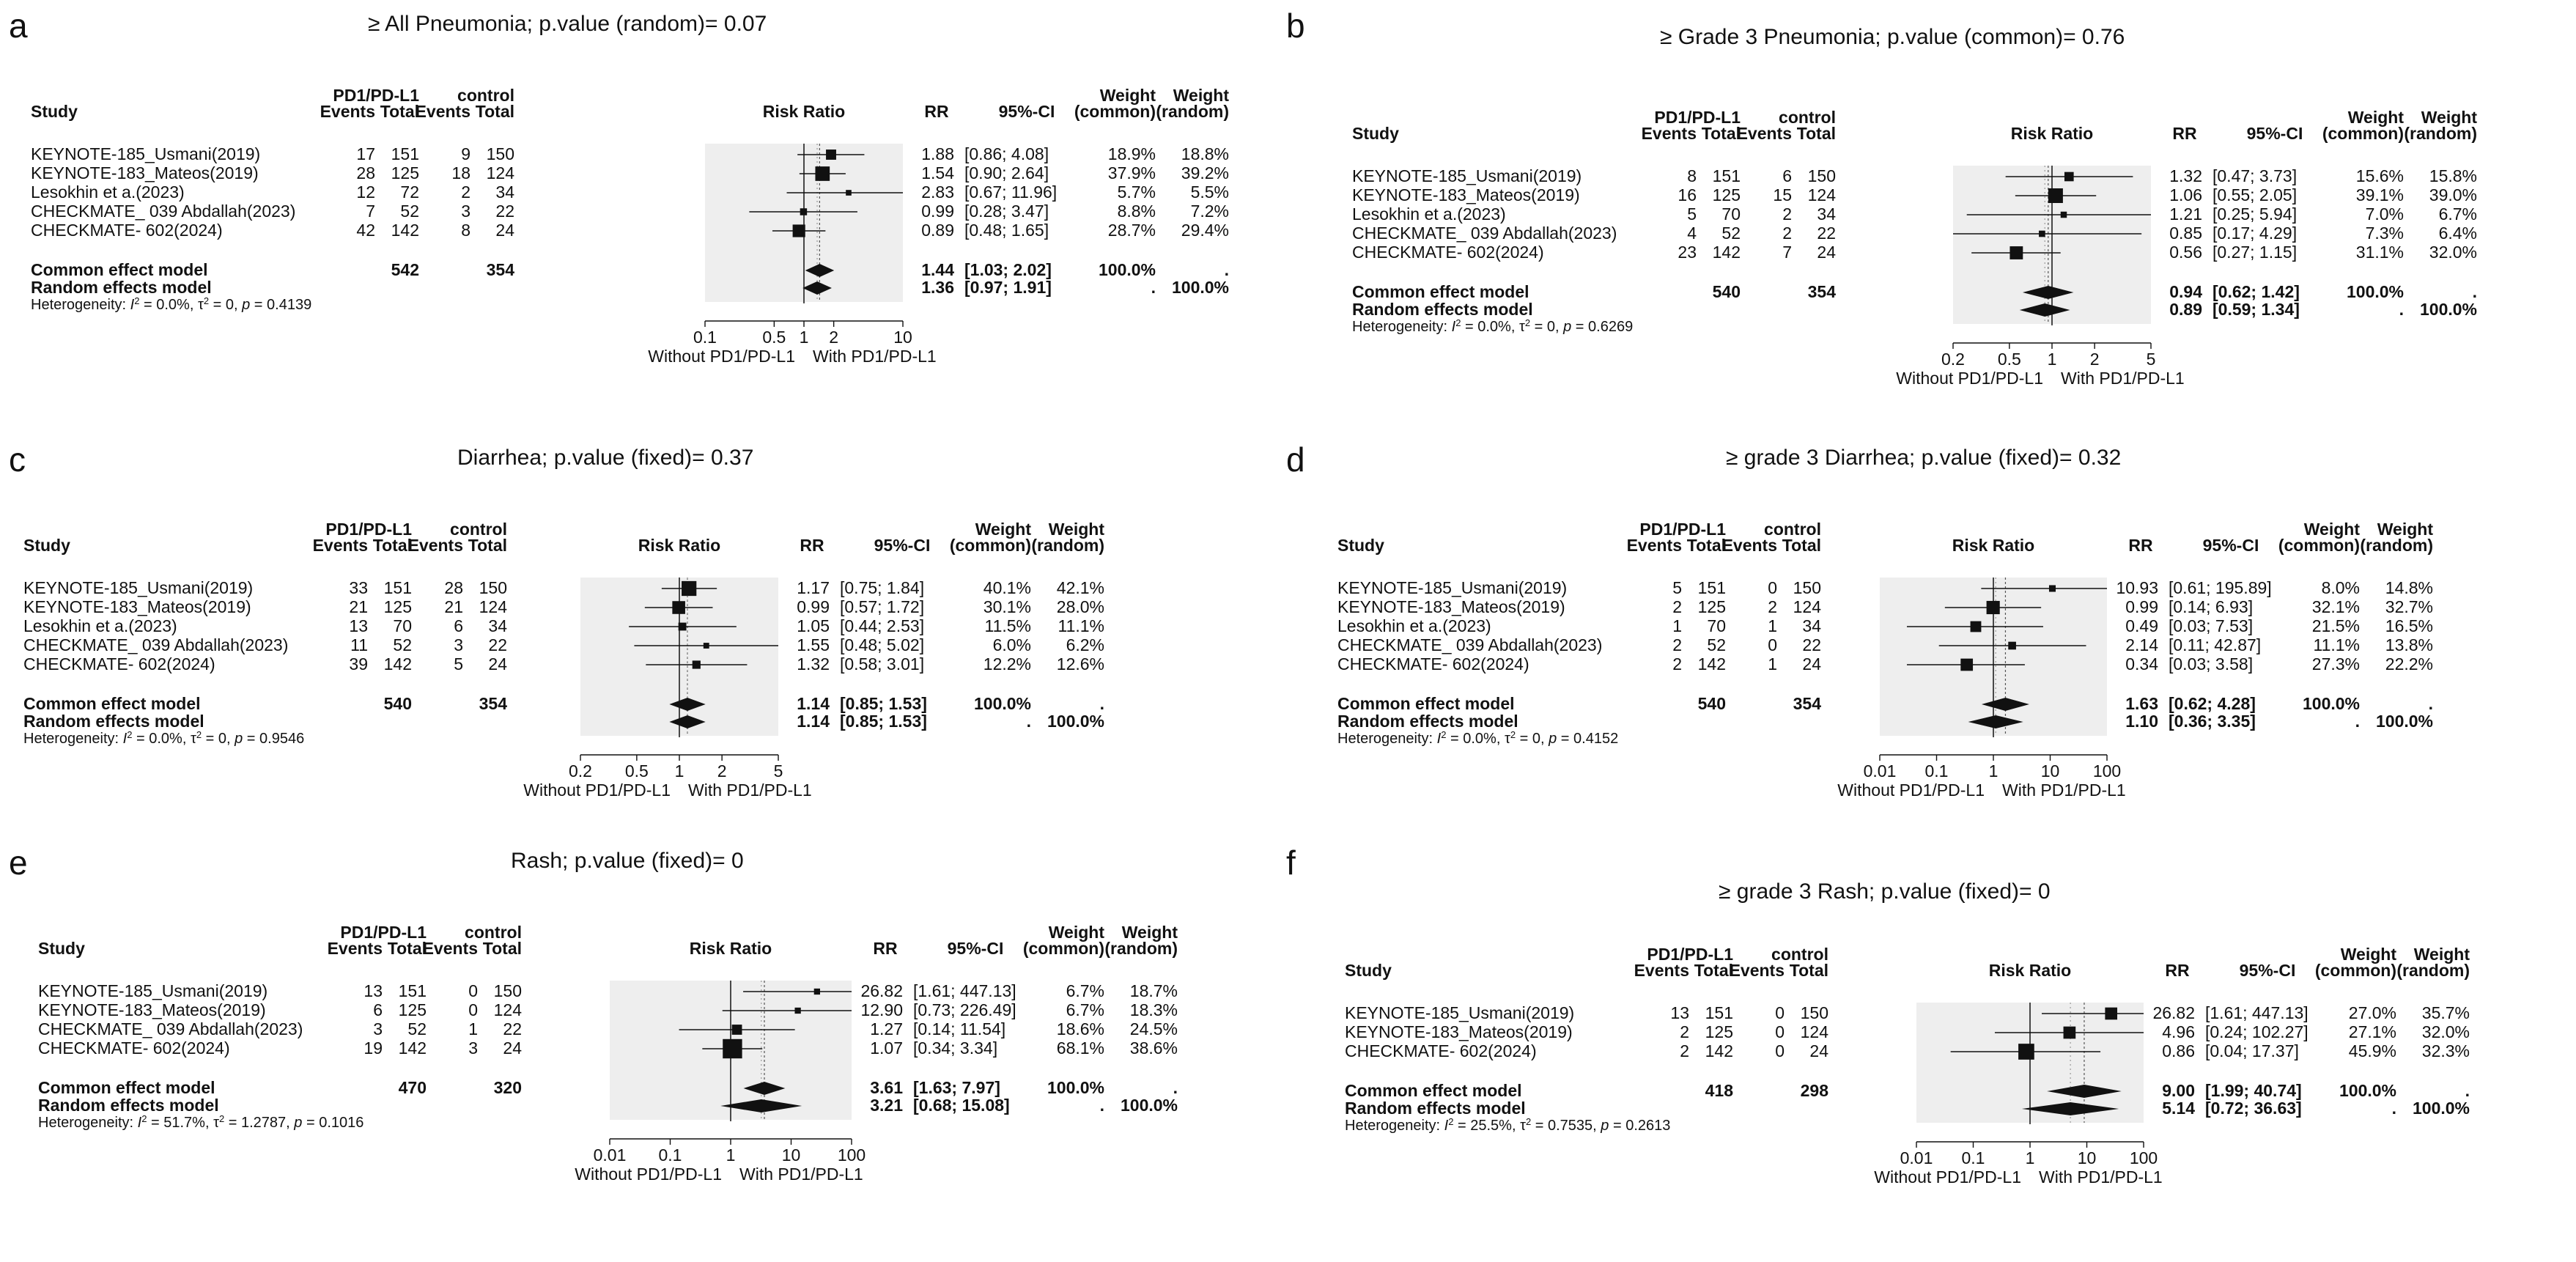 This screenshot has height=1262, width=2576. What do you see at coordinates (1141, 948) in the screenshot?
I see `col-header-weight-random: (random)` at bounding box center [1141, 948].